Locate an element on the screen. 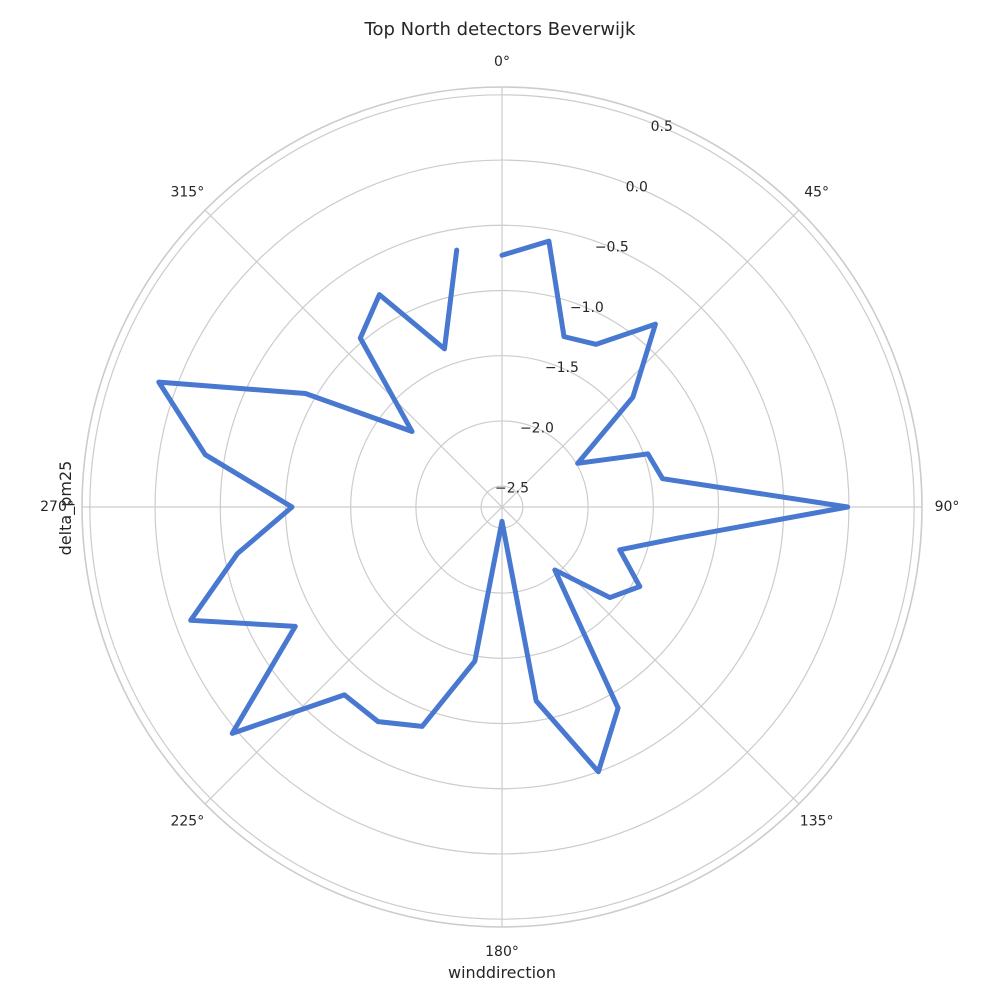 The height and width of the screenshot is (1000, 1000). theta-tick-label: 135° is located at coordinates (817, 822).